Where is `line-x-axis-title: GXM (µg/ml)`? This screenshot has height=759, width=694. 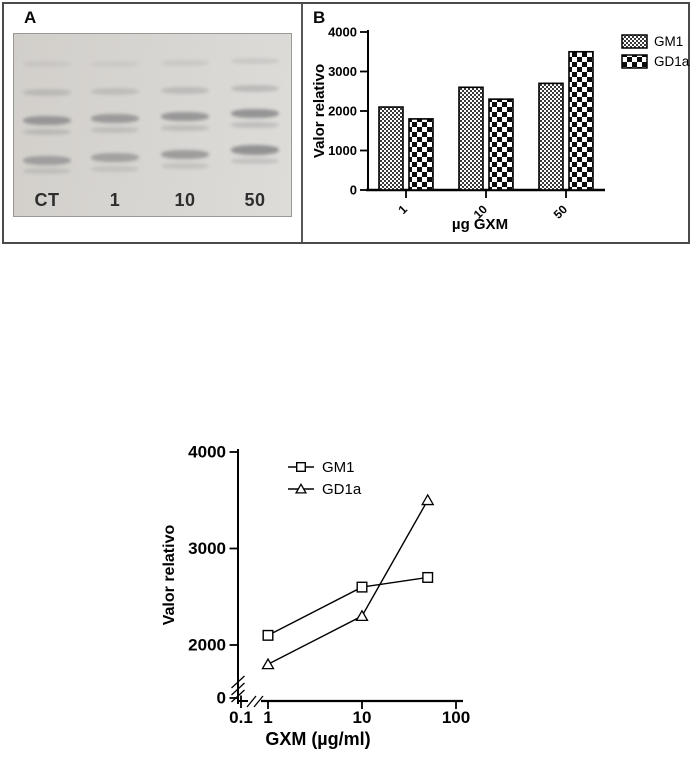 line-x-axis-title: GXM (µg/ml) is located at coordinates (317, 739).